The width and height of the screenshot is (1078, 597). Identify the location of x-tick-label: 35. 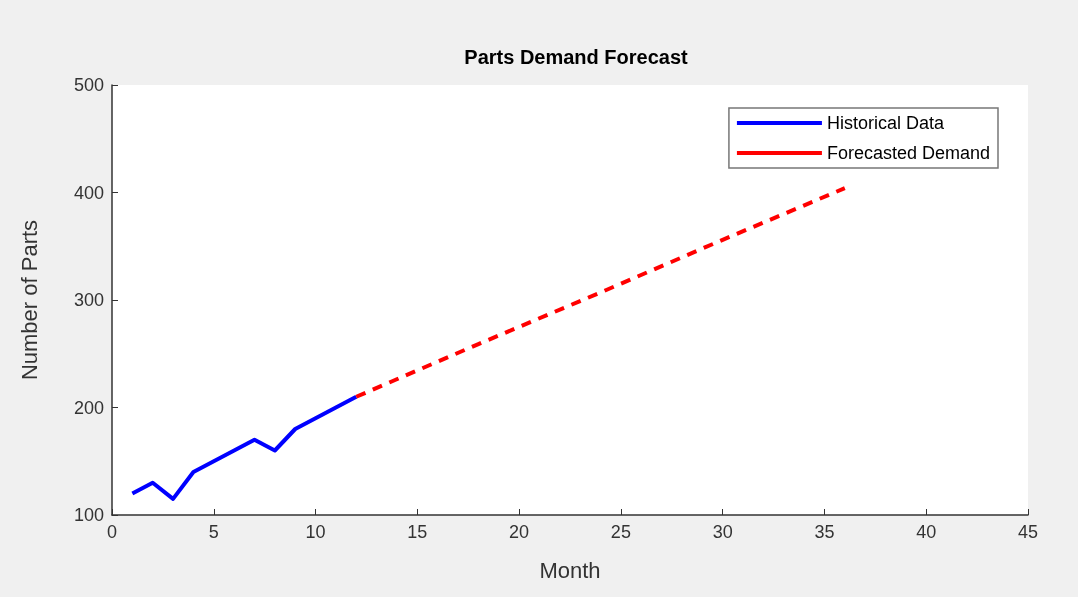
(824, 532).